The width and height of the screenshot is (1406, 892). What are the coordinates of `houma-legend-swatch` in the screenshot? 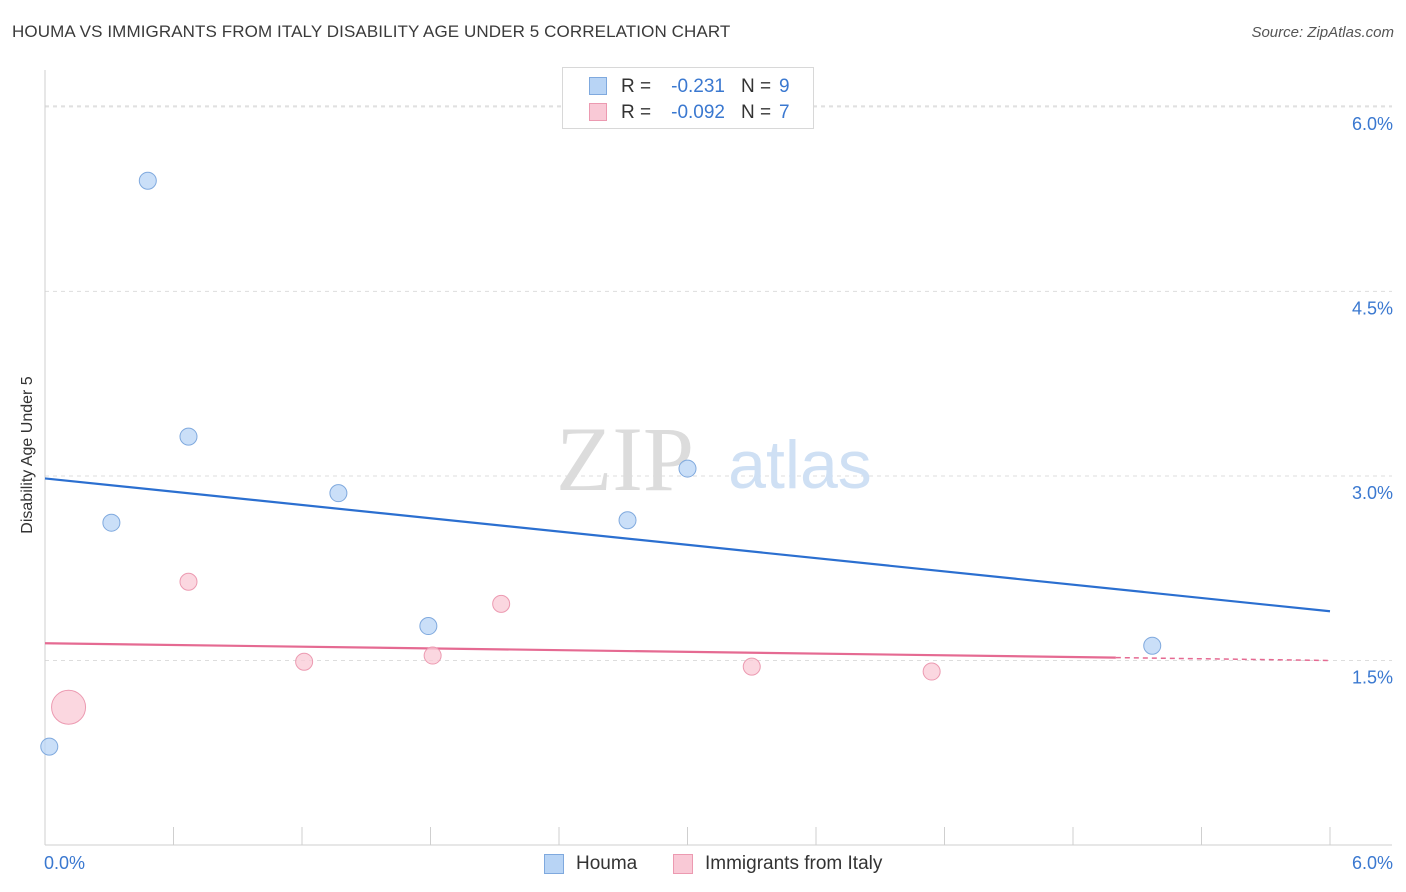 It's located at (554, 864).